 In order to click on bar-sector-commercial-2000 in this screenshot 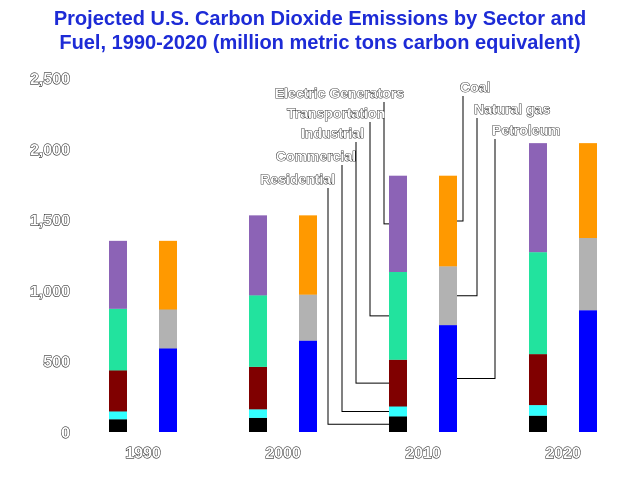, I will do `click(258, 413)`.